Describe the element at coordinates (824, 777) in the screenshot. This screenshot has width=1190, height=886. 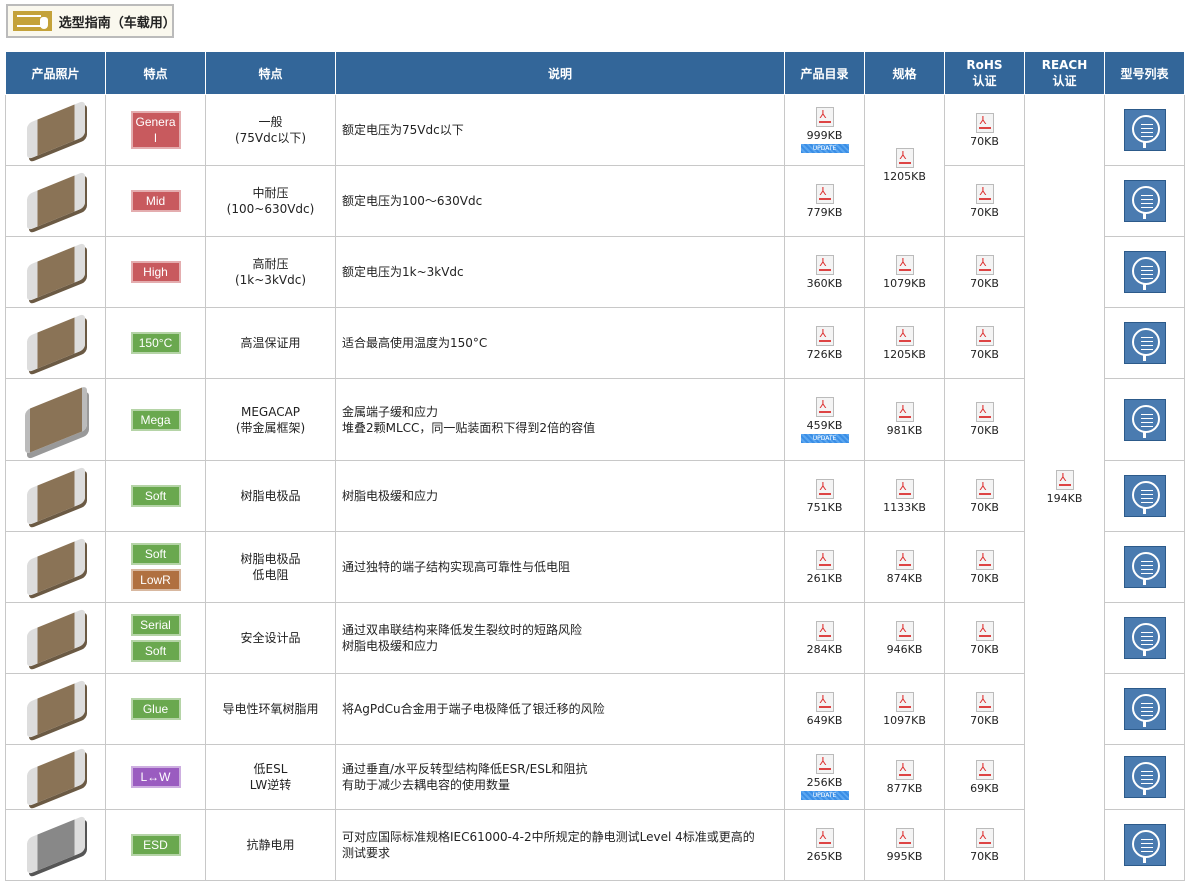
I see `pdf-download-cell: 256KB UPDATE` at that location.